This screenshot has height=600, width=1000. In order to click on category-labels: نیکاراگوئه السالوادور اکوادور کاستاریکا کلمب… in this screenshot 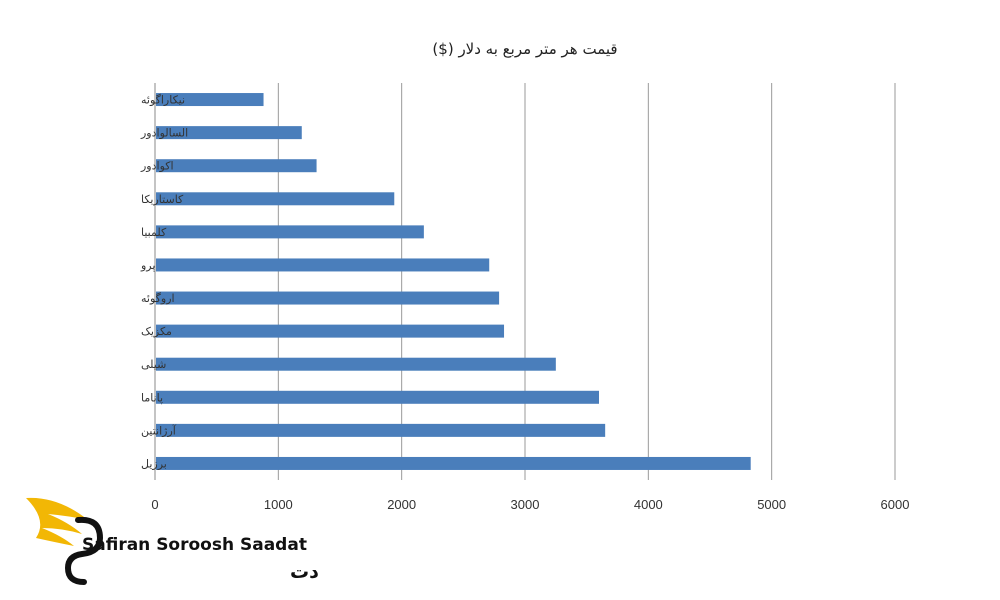, I will do `click(164, 282)`.